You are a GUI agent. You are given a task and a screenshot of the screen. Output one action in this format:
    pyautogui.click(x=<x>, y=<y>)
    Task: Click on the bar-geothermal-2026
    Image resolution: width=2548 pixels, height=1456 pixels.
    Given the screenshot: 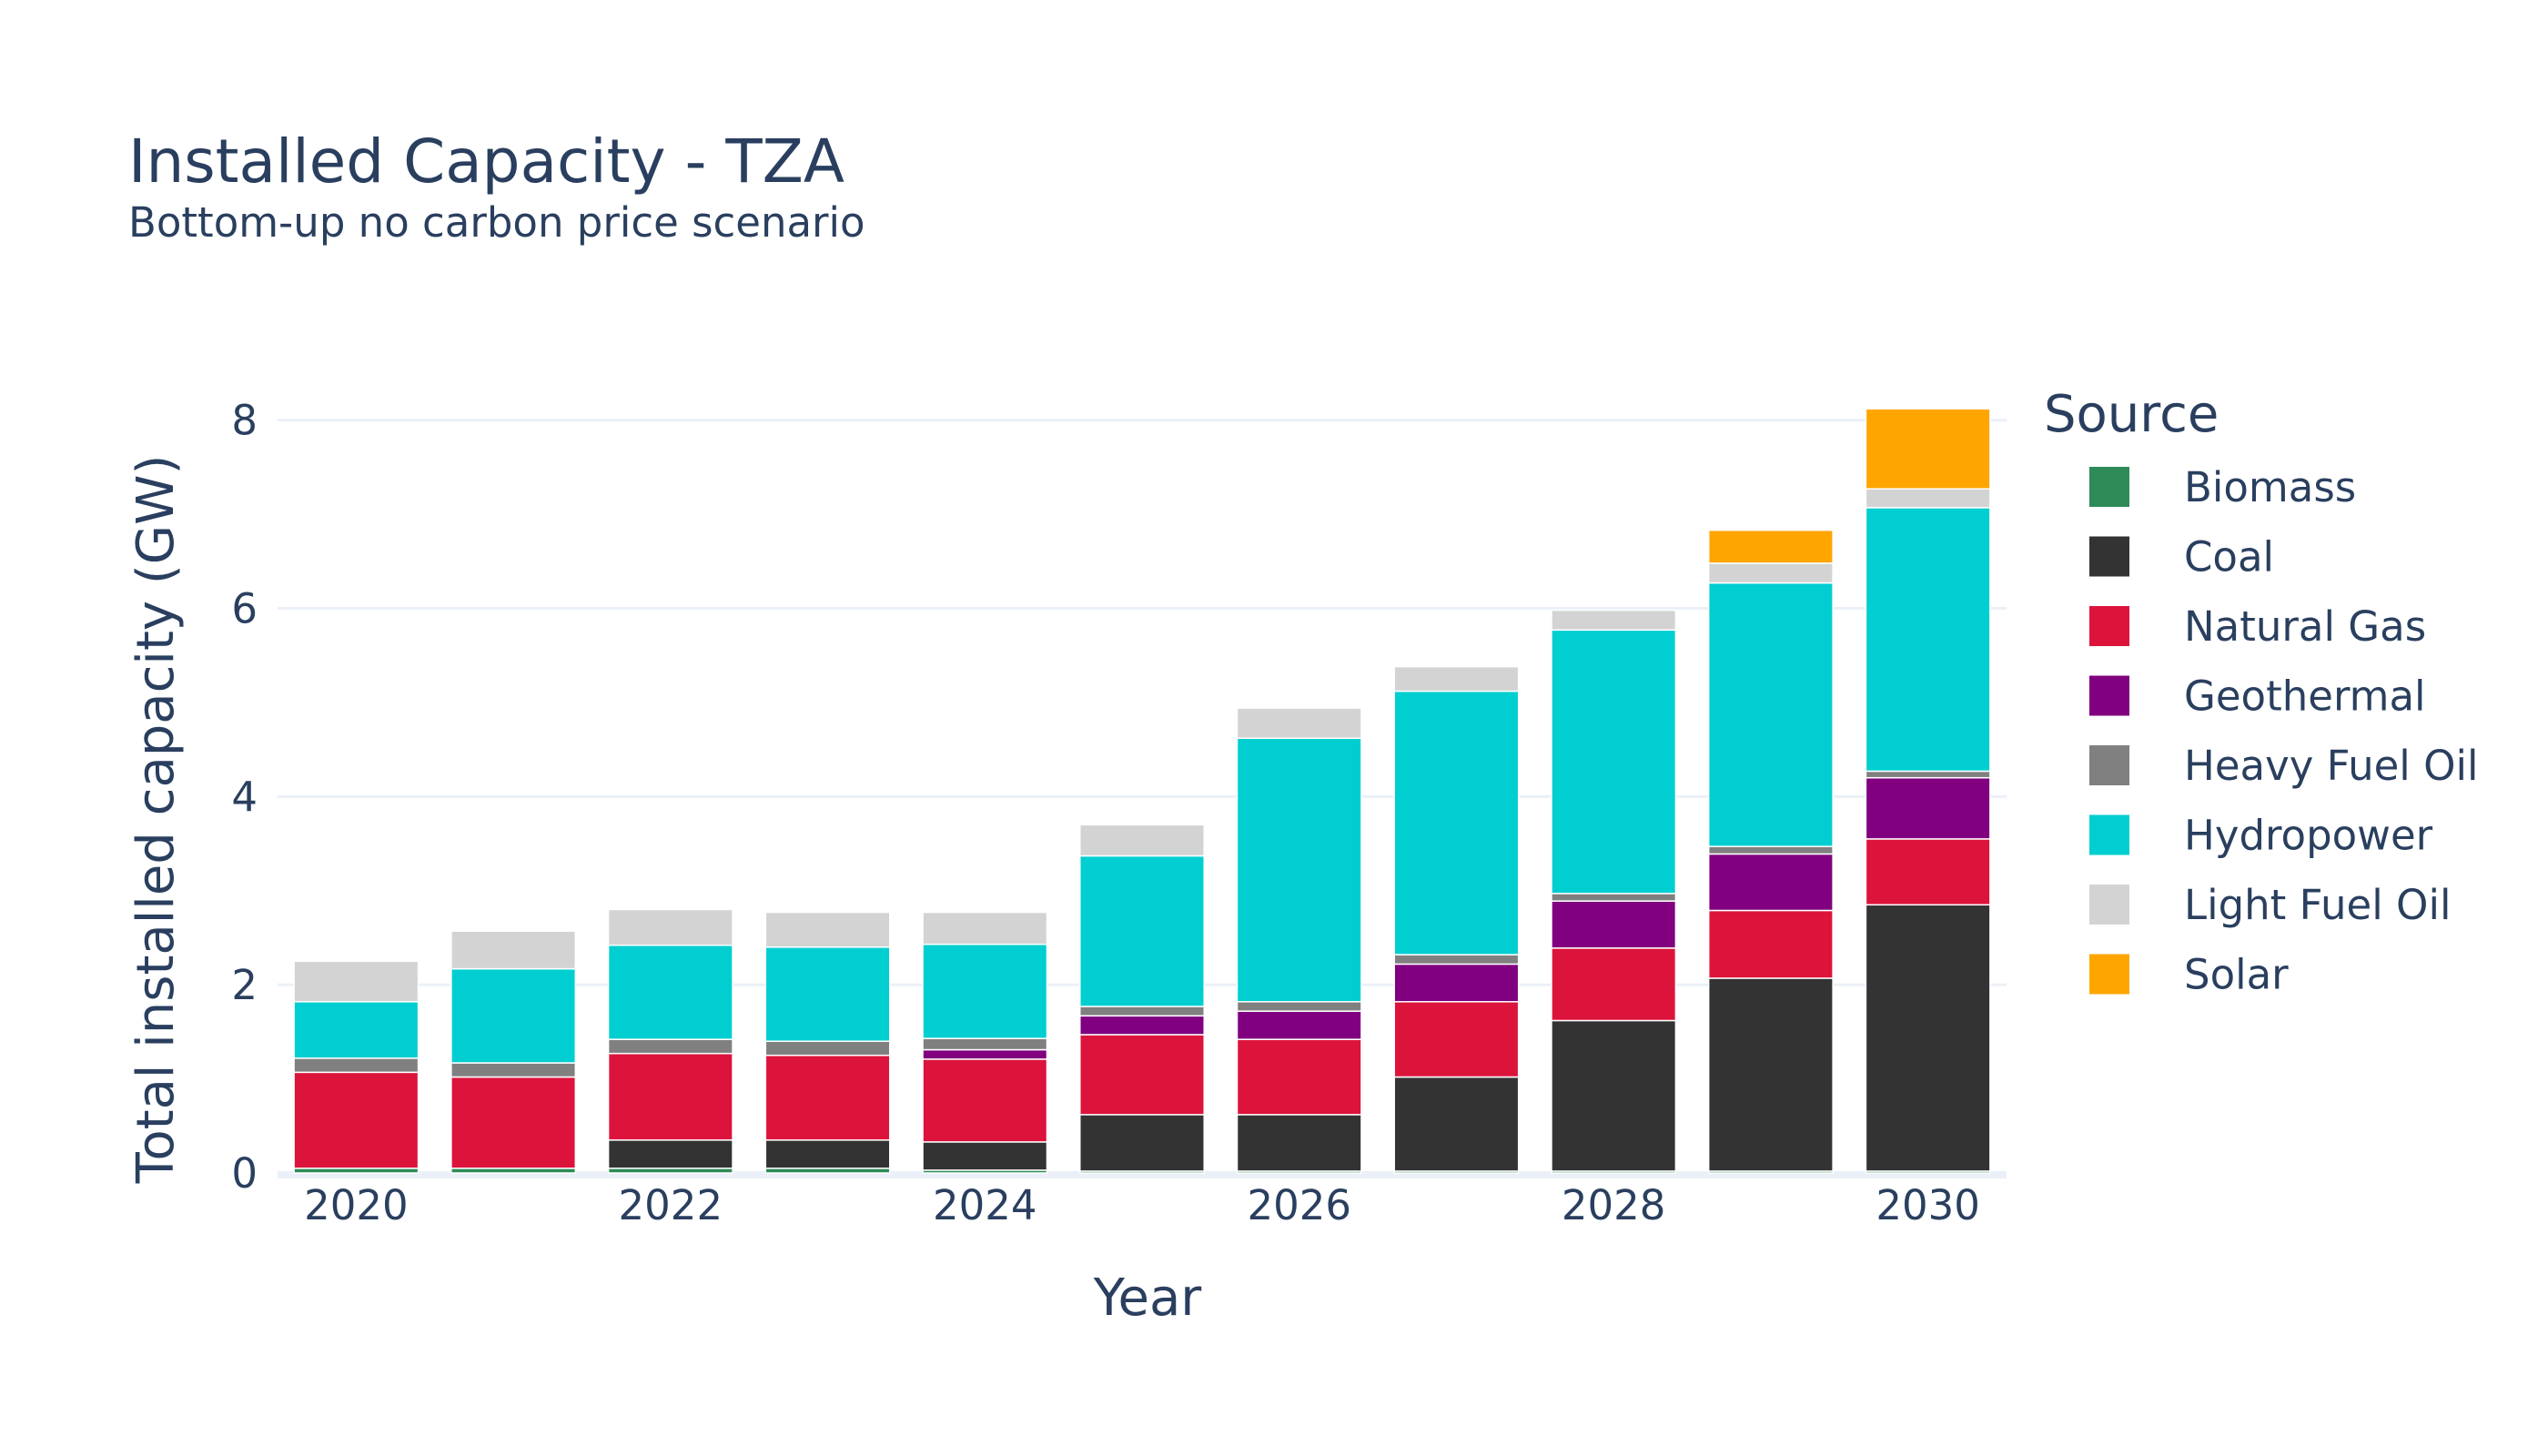 What is the action you would take?
    pyautogui.click(x=1299, y=1025)
    